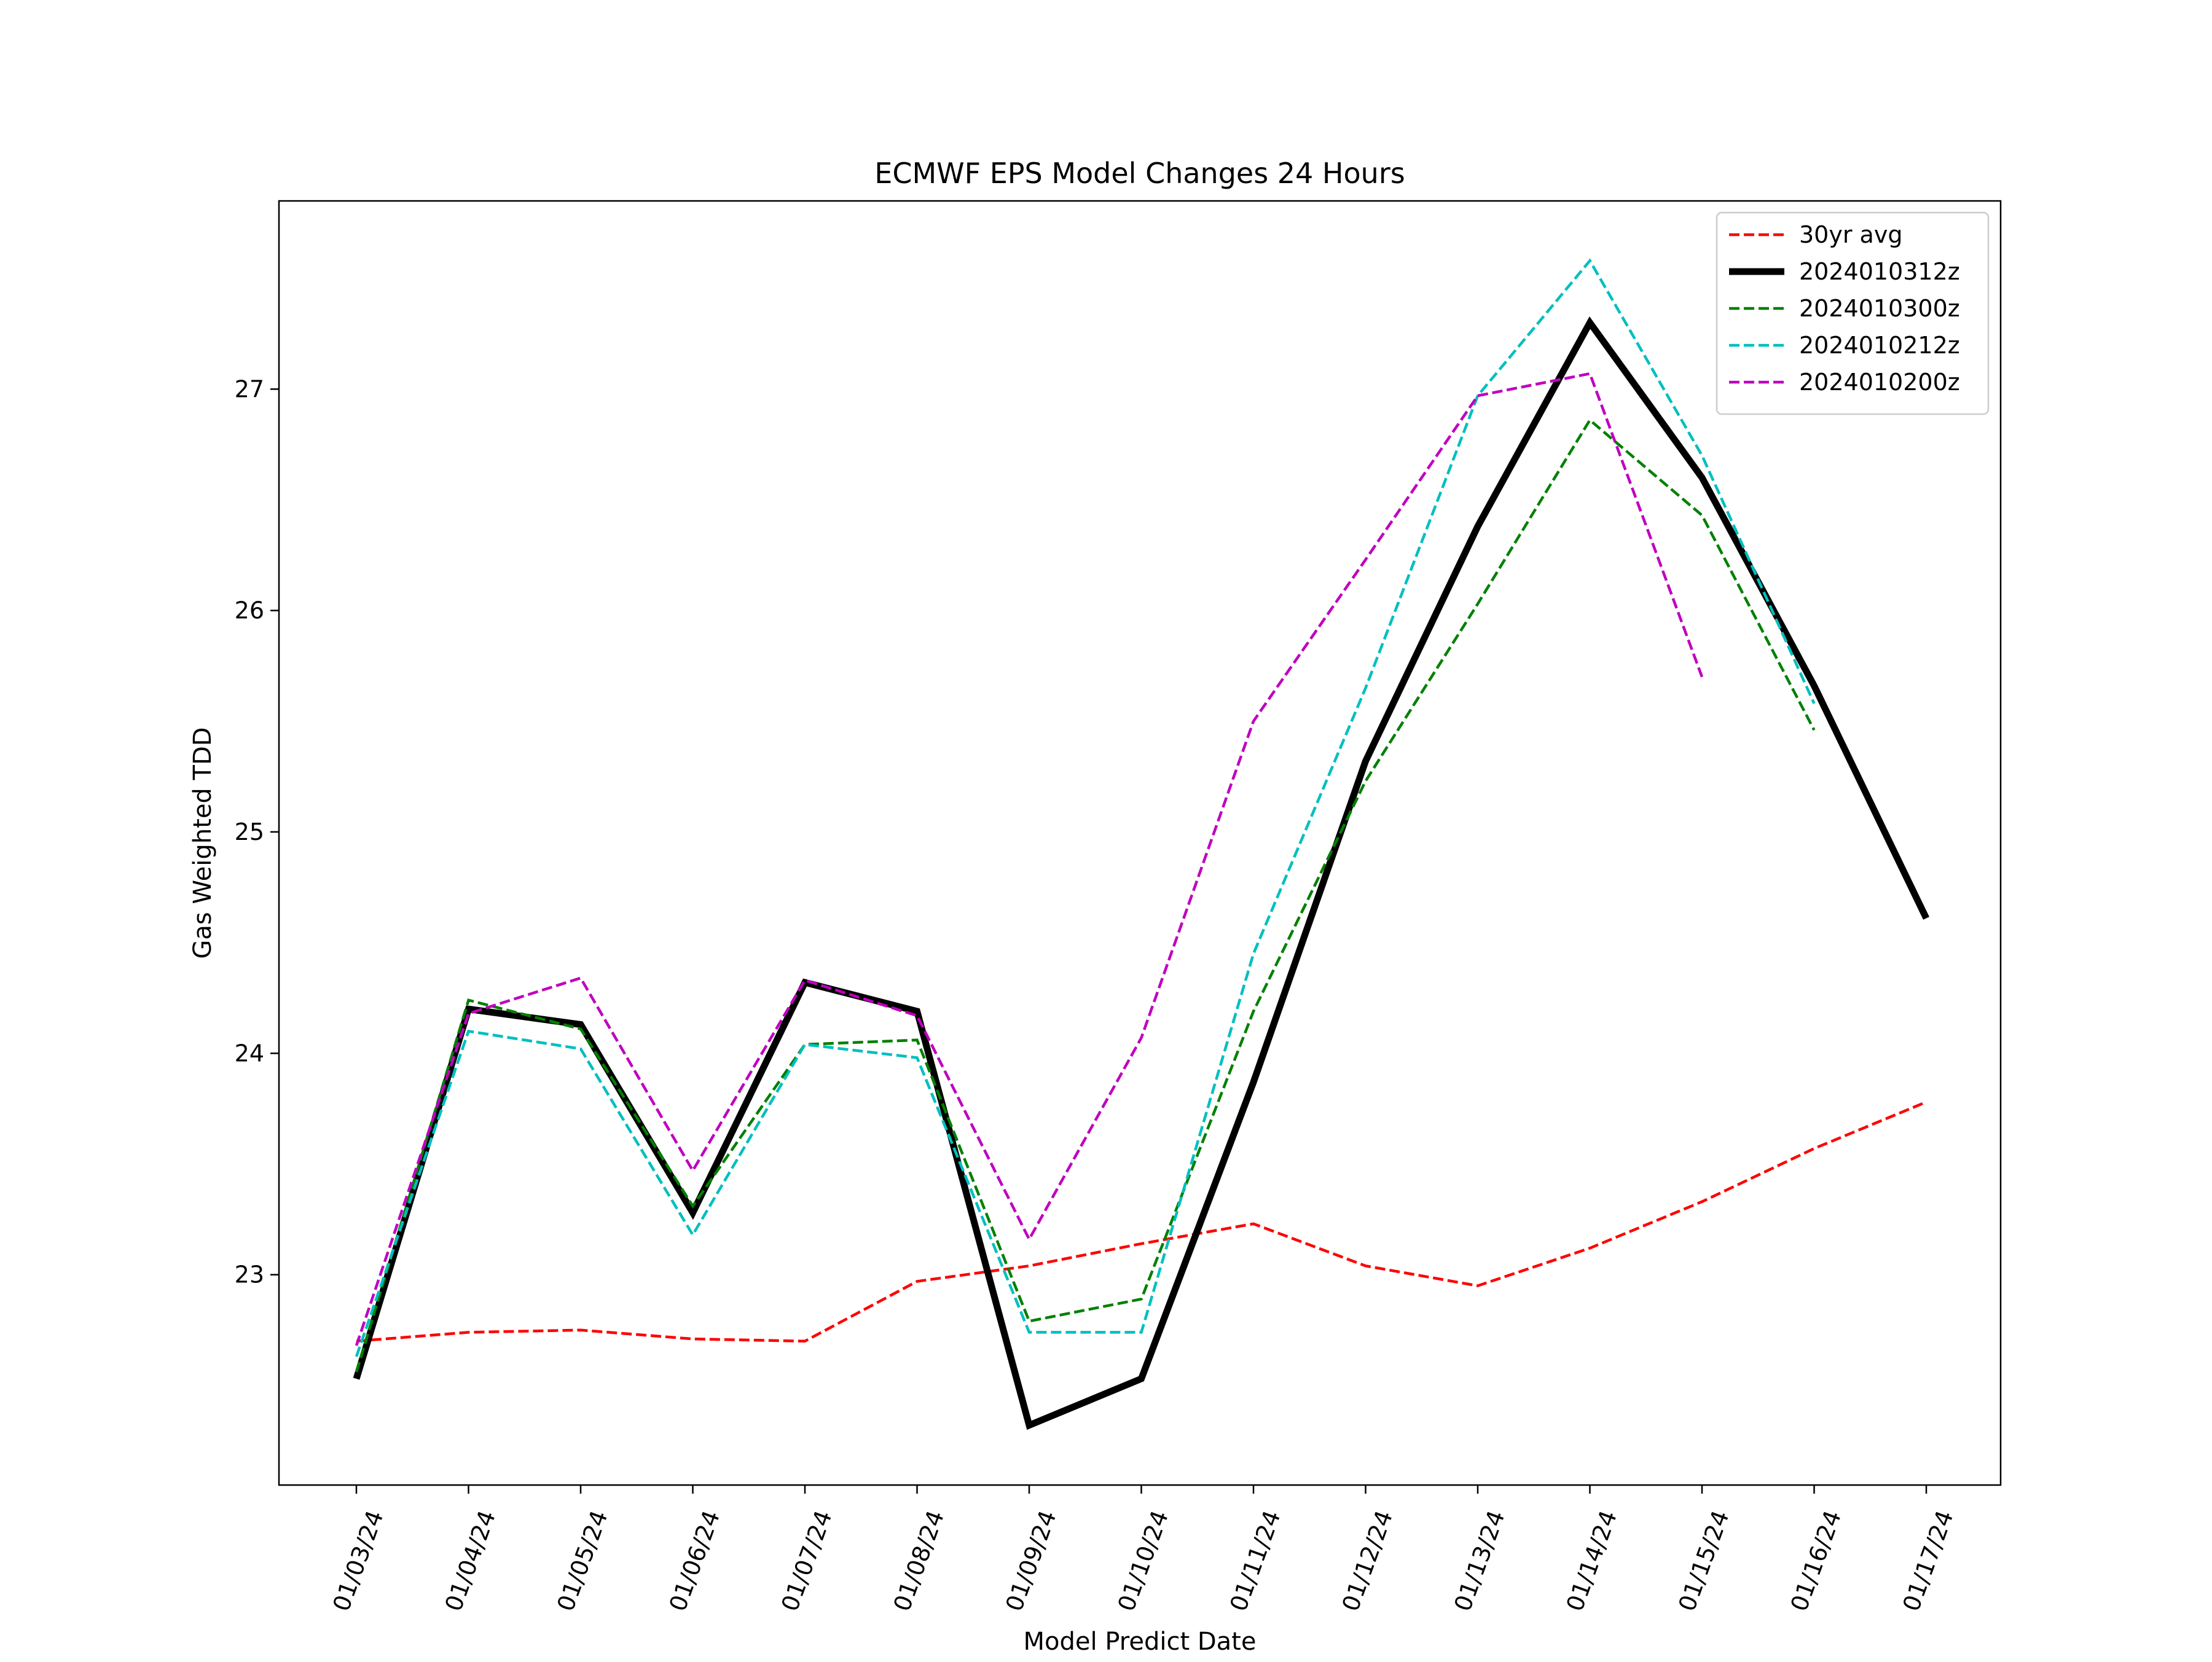 This screenshot has width=2212, height=1662. Describe the element at coordinates (1139, 173) in the screenshot. I see `chart-title: ECMWF EPS Model Changes 24 Hours` at that location.